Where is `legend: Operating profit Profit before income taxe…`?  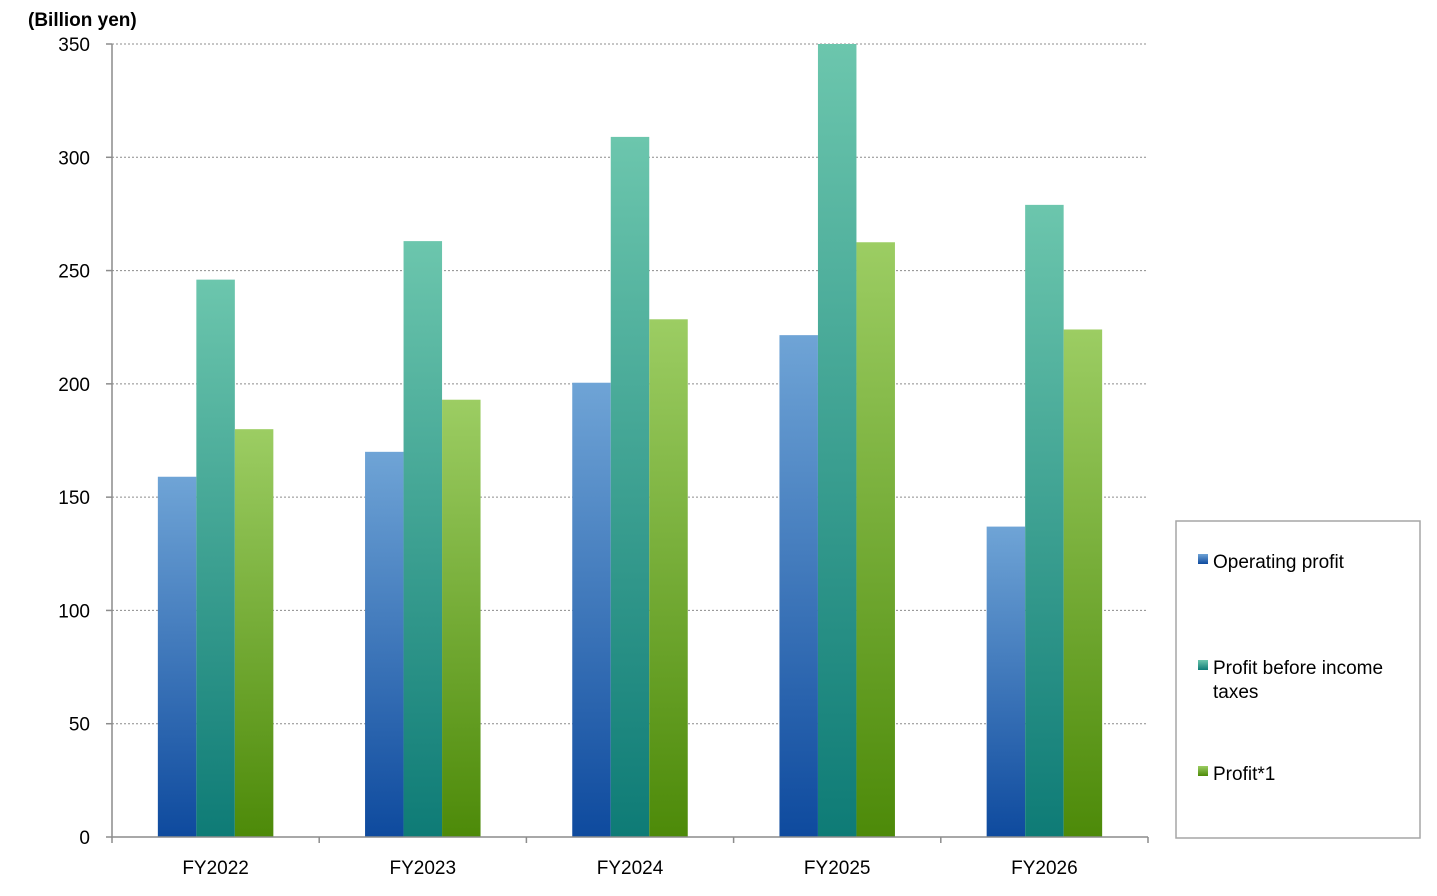
legend: Operating profit Profit before income taxe… is located at coordinates (1298, 679).